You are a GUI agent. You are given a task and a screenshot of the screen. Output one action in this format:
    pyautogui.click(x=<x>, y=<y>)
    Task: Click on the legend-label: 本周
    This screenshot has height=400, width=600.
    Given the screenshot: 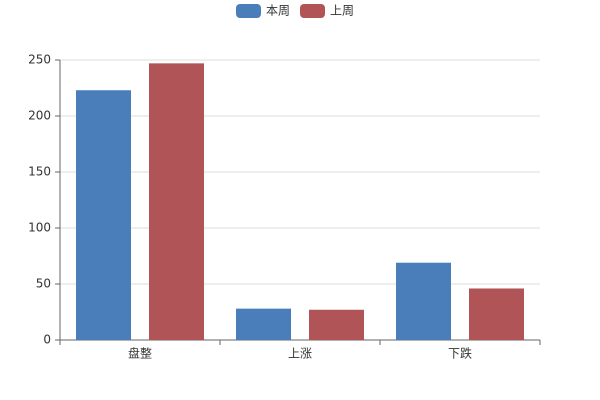 What is the action you would take?
    pyautogui.click(x=278, y=11)
    